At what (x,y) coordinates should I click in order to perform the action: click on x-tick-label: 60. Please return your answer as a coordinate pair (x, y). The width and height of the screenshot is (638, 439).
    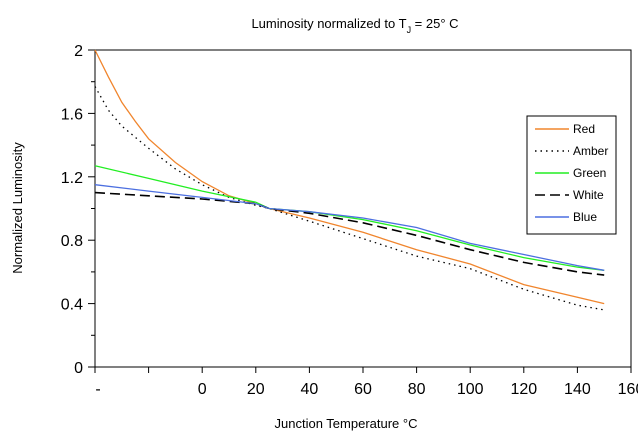
    Looking at the image, I should click on (363, 389).